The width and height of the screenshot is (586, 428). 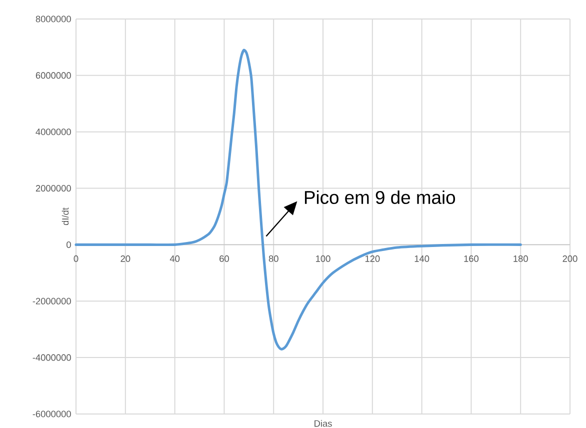 I want to click on y-tick-label: 0, so click(x=68, y=244).